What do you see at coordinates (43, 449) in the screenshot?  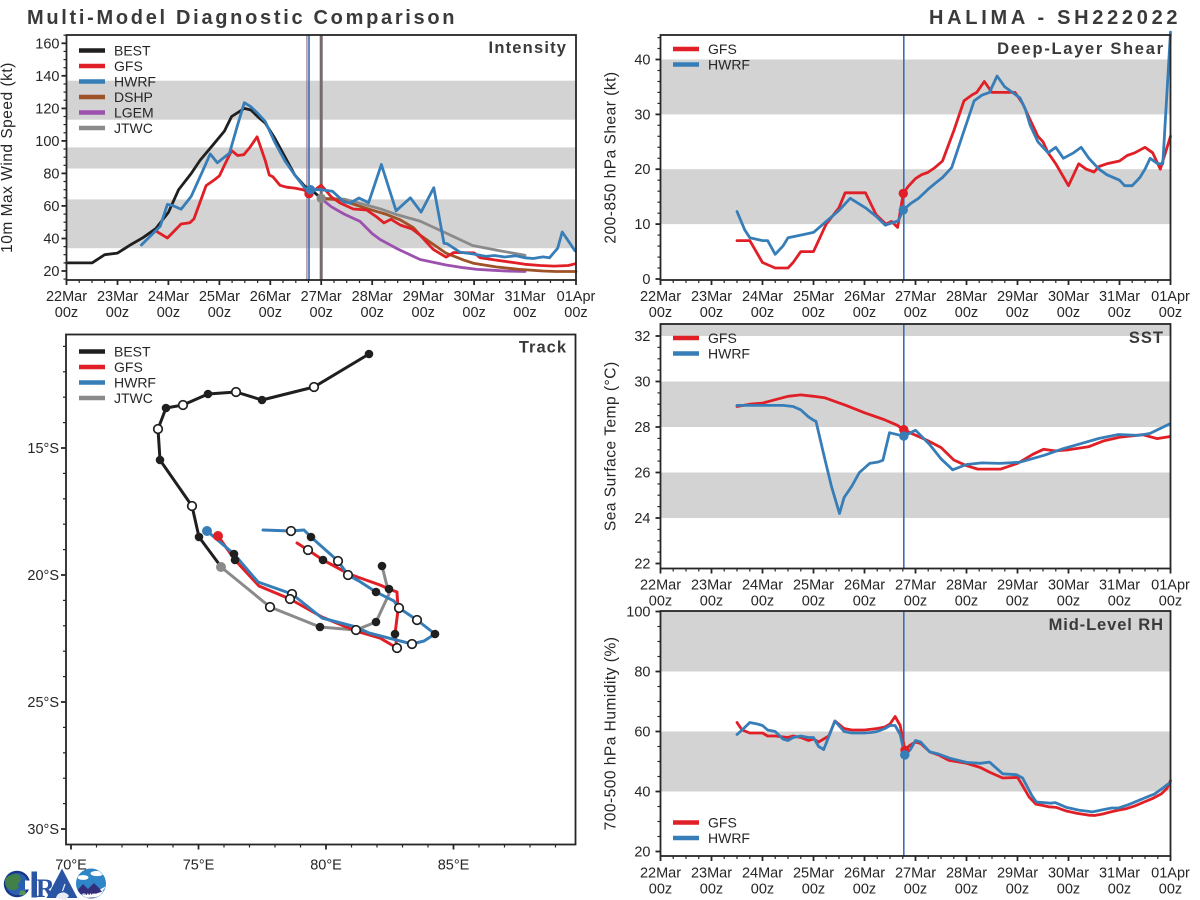 I see `svg-text: 15°S` at bounding box center [43, 449].